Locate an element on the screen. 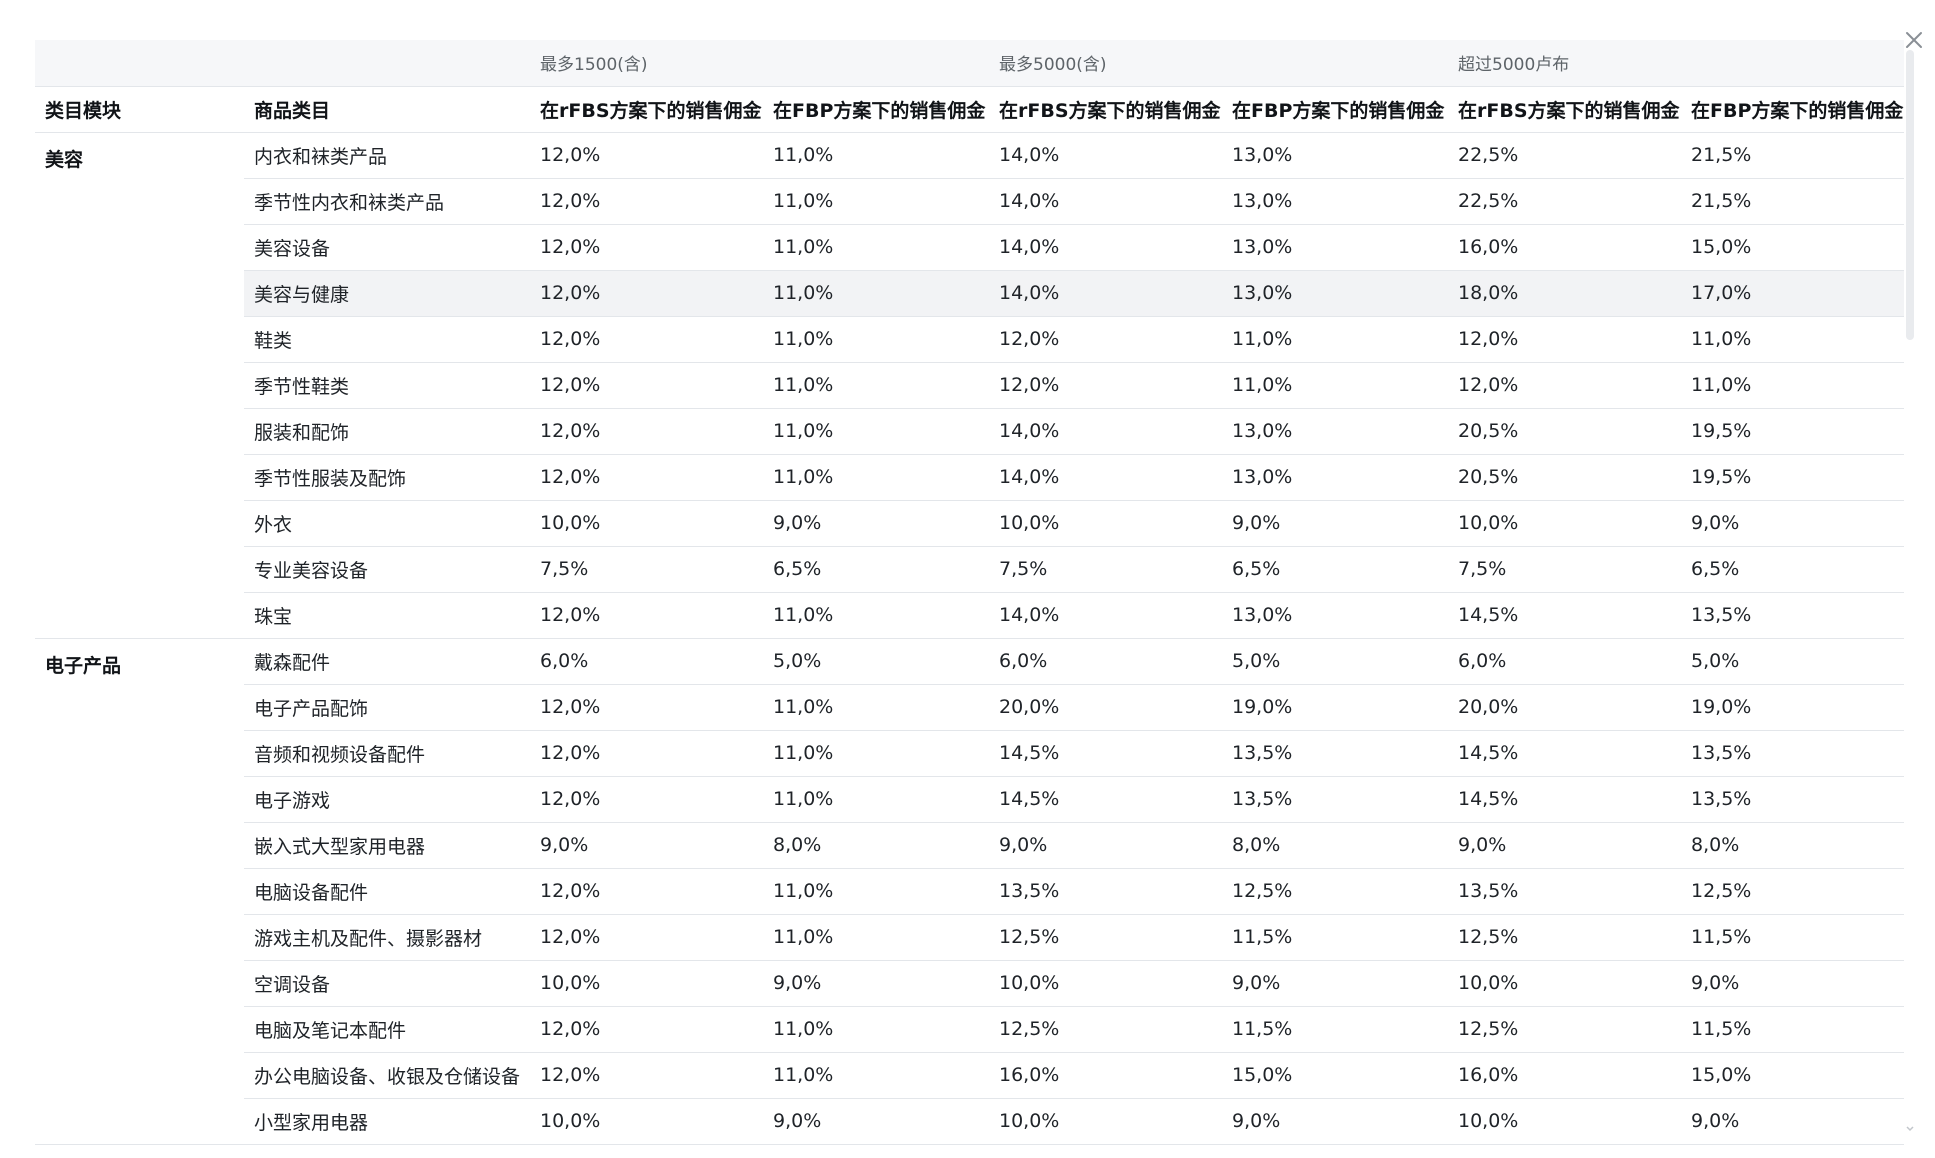 This screenshot has height=1158, width=1935. commission-value: 6,0% is located at coordinates (1105, 661).